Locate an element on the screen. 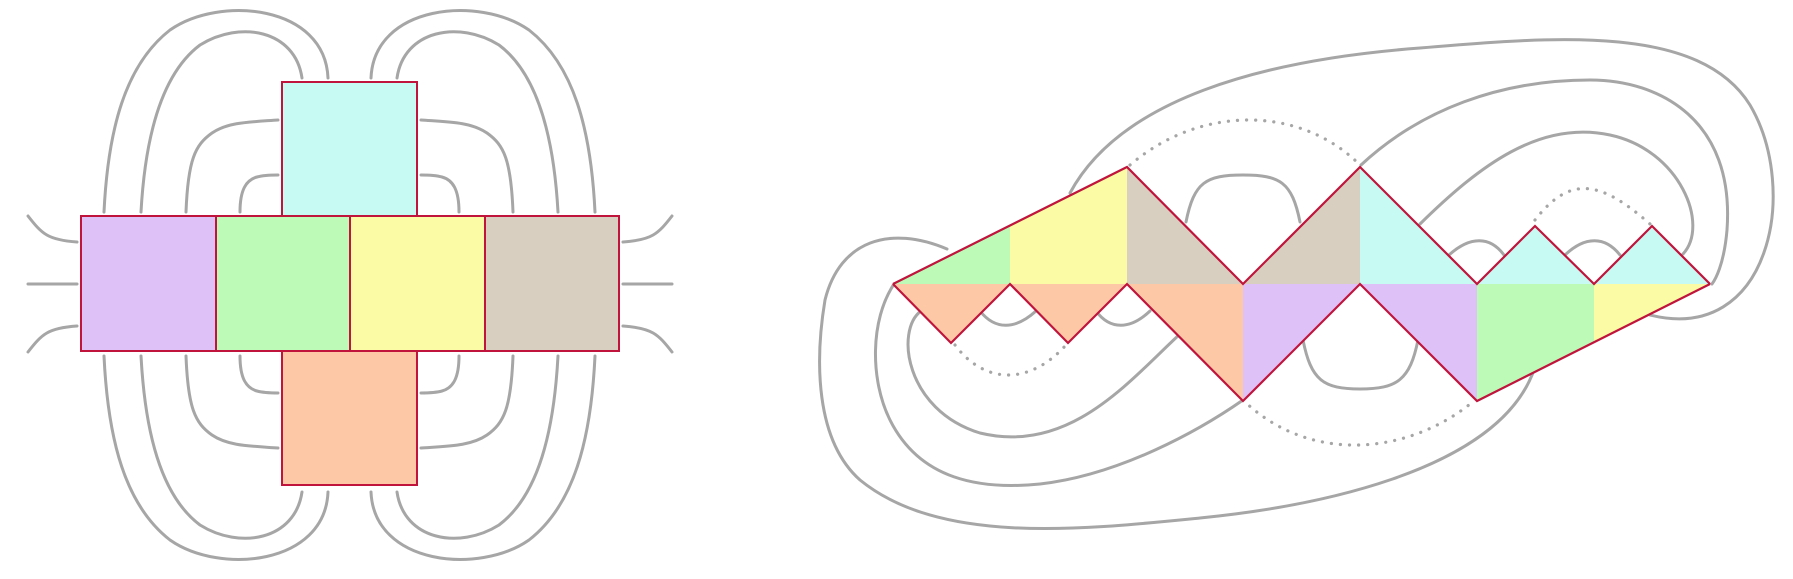 The image size is (1793, 579). strand-right-mid-bottom is located at coordinates (467, 402).